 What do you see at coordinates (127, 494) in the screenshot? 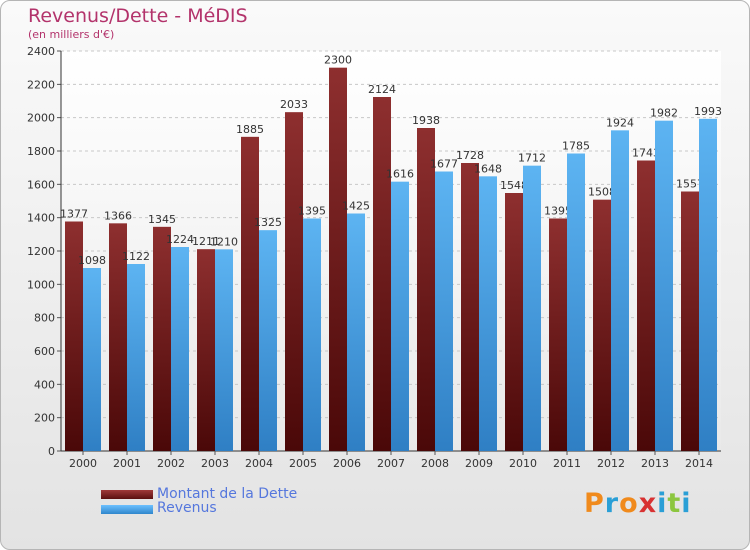
I see `legend-swatch-dette` at bounding box center [127, 494].